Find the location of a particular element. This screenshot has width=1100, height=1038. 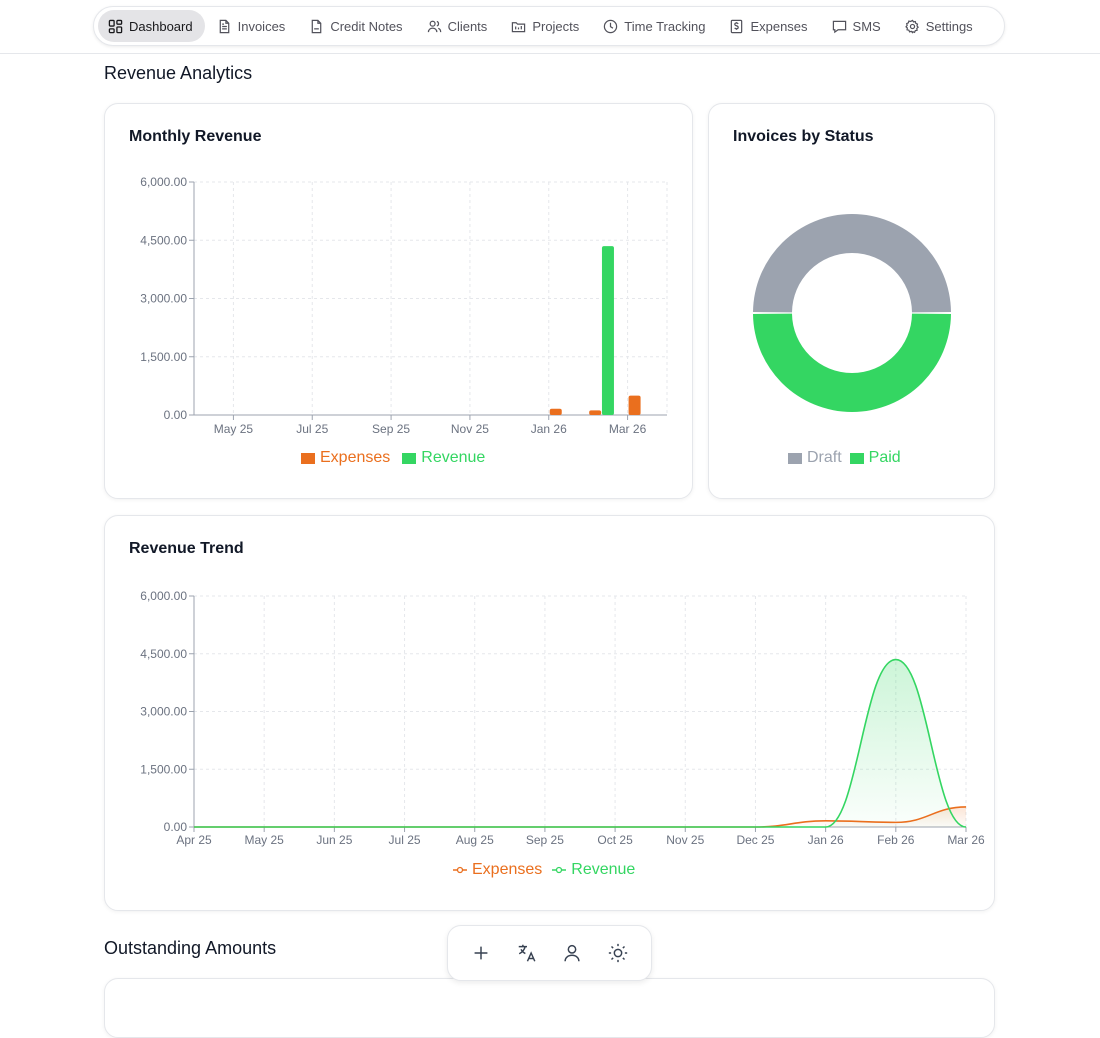

section-title-outstanding-amounts: Outstanding Amounts is located at coordinates (190, 948).